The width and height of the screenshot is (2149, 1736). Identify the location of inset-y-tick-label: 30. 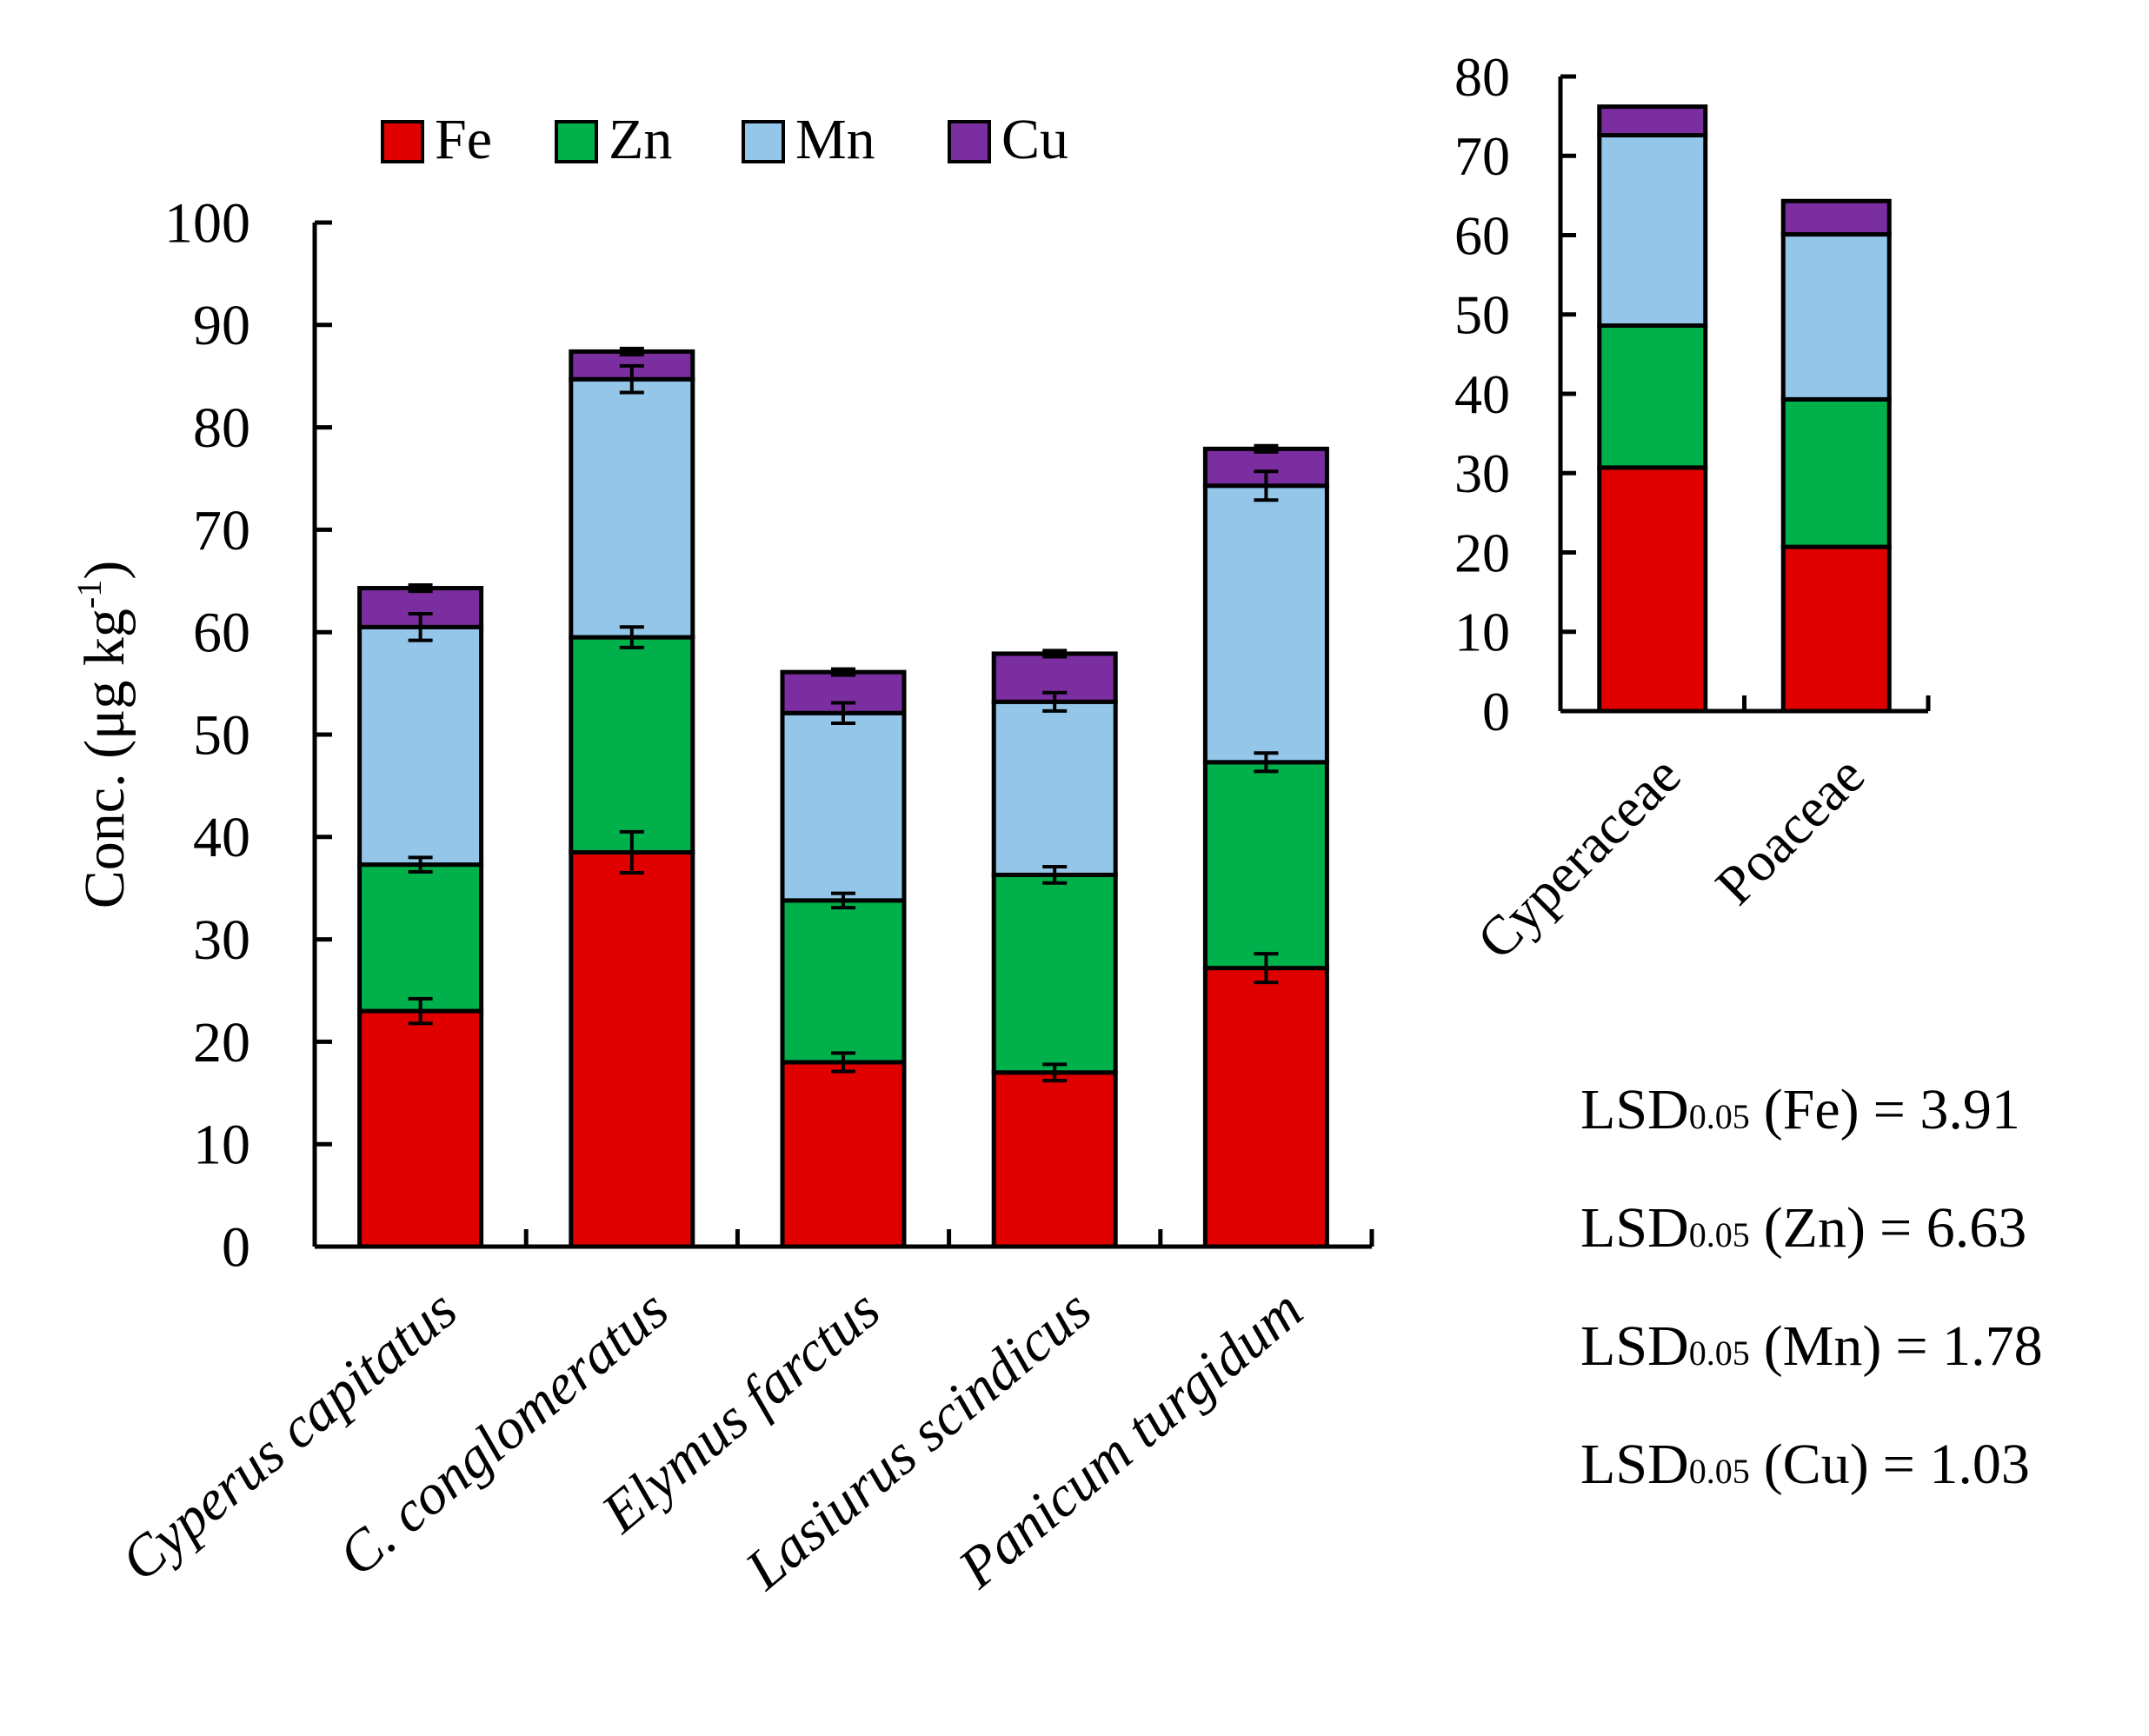
(1482, 473).